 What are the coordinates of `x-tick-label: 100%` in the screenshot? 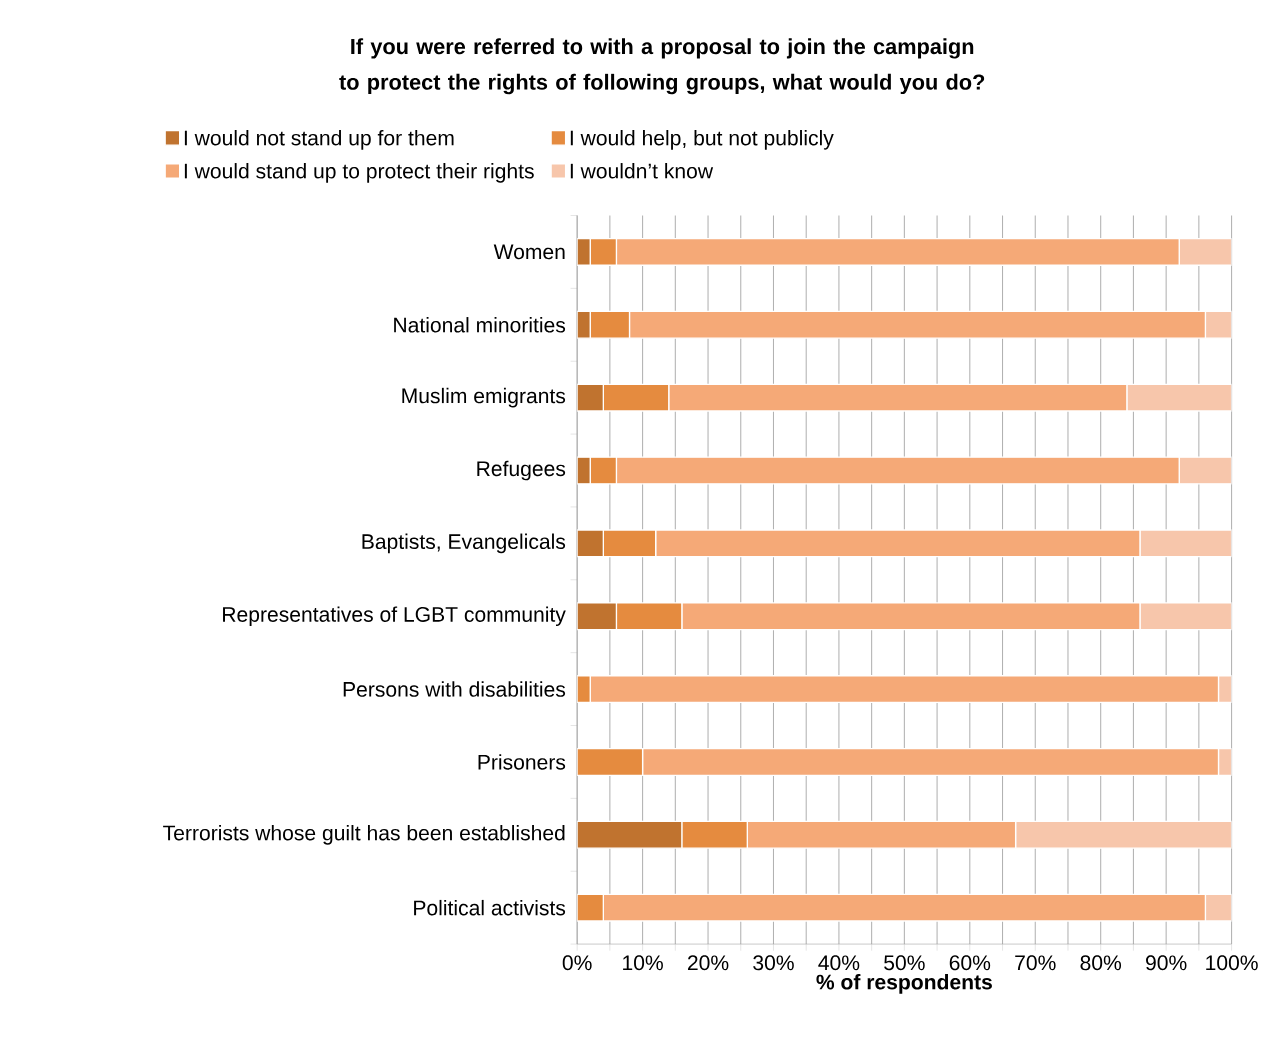 It's located at (1232, 963).